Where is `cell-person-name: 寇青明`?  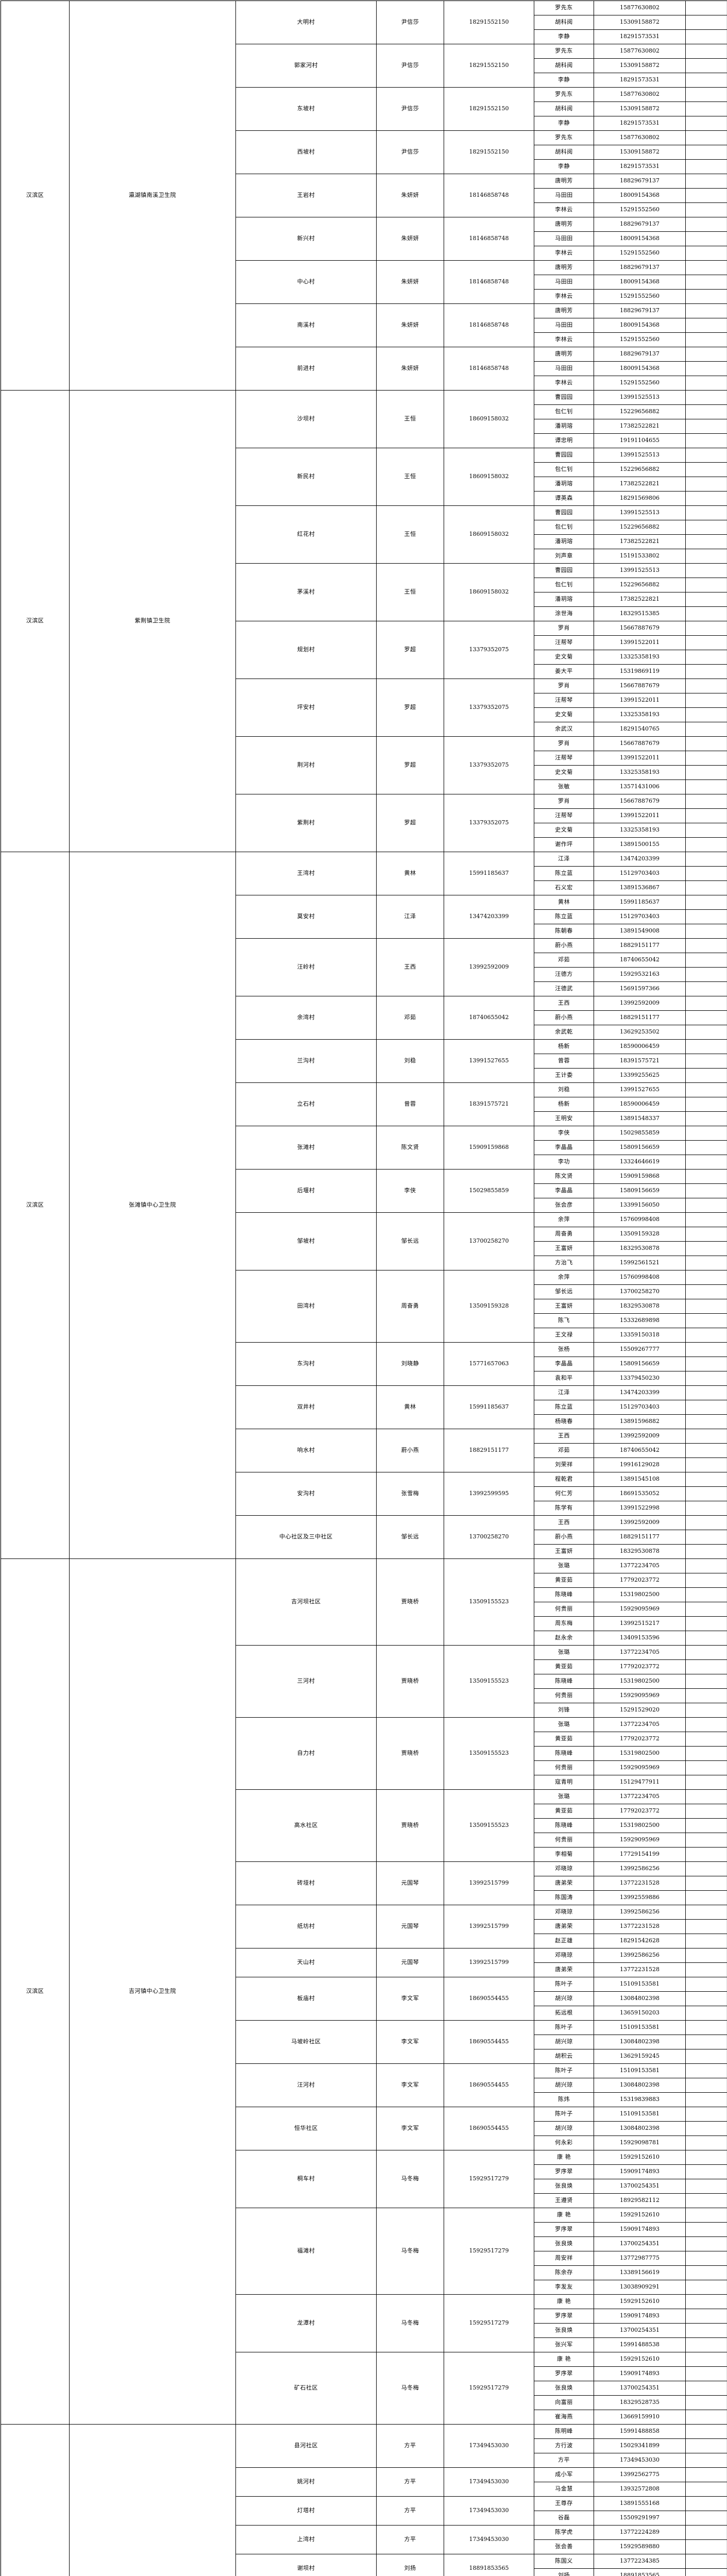
cell-person-name: 寇青明 is located at coordinates (564, 1783).